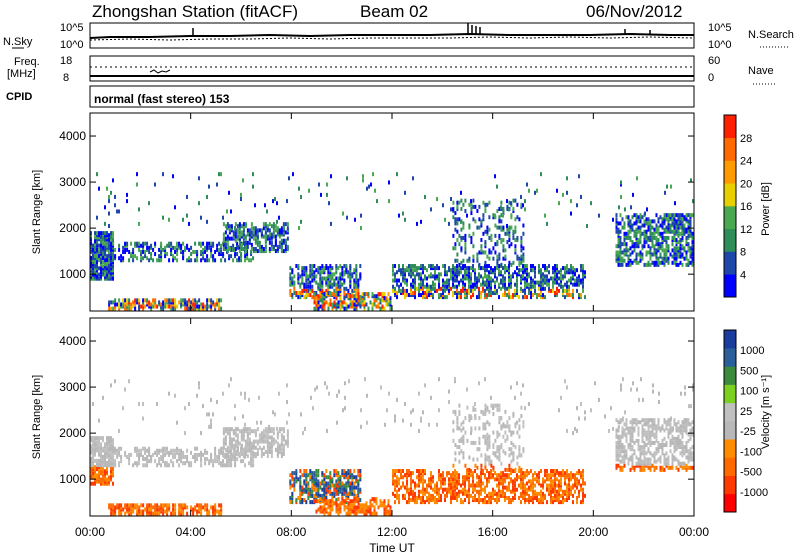  Describe the element at coordinates (743, 253) in the screenshot. I see `colorbar-tick-label: 8` at that location.